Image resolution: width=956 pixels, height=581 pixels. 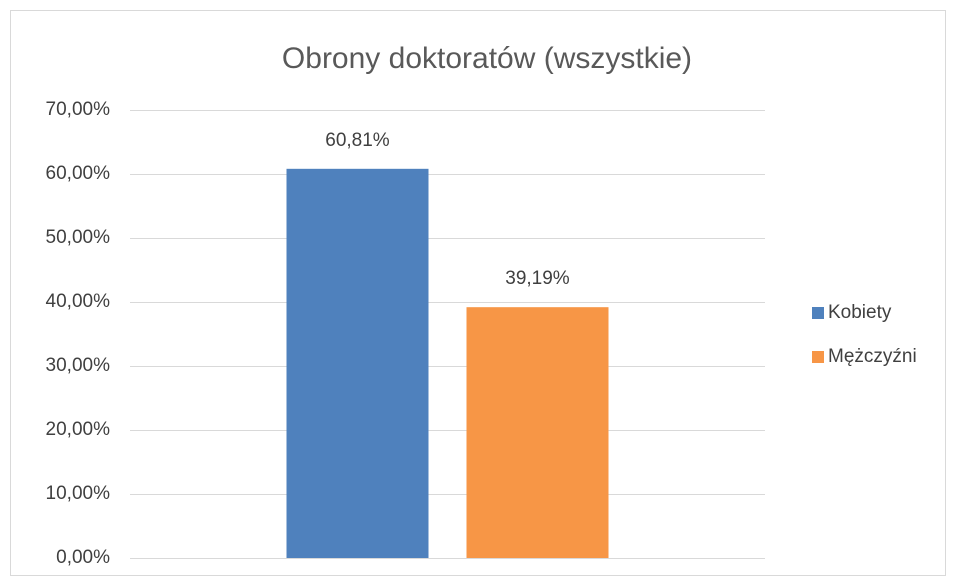 I want to click on chart-title: Obrony doktoratów (wszystkie), so click(x=487, y=58).